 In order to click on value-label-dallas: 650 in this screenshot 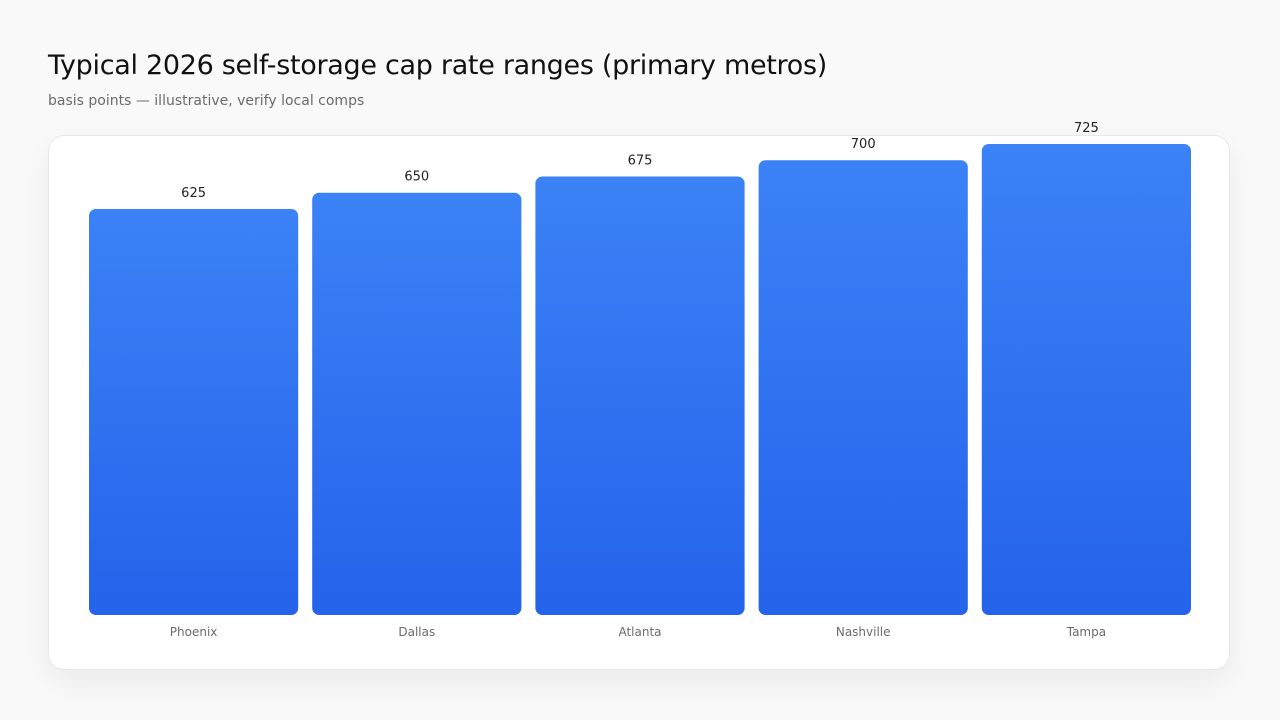, I will do `click(416, 177)`.